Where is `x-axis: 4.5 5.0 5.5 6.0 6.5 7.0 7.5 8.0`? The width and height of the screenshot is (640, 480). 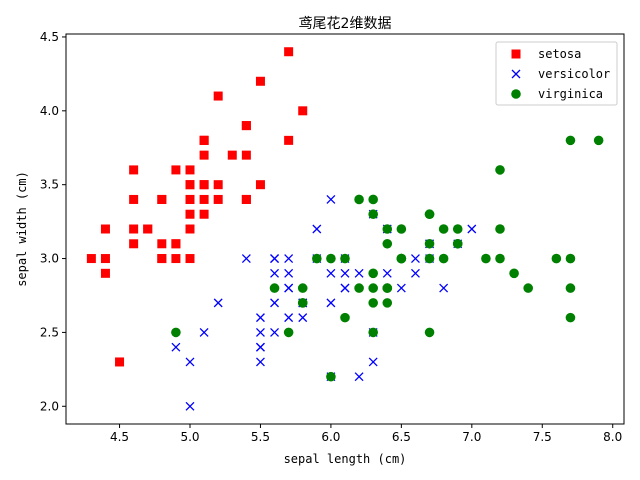 x-axis: 4.5 5.0 5.5 6.0 6.5 7.0 7.5 8.0 is located at coordinates (366, 434).